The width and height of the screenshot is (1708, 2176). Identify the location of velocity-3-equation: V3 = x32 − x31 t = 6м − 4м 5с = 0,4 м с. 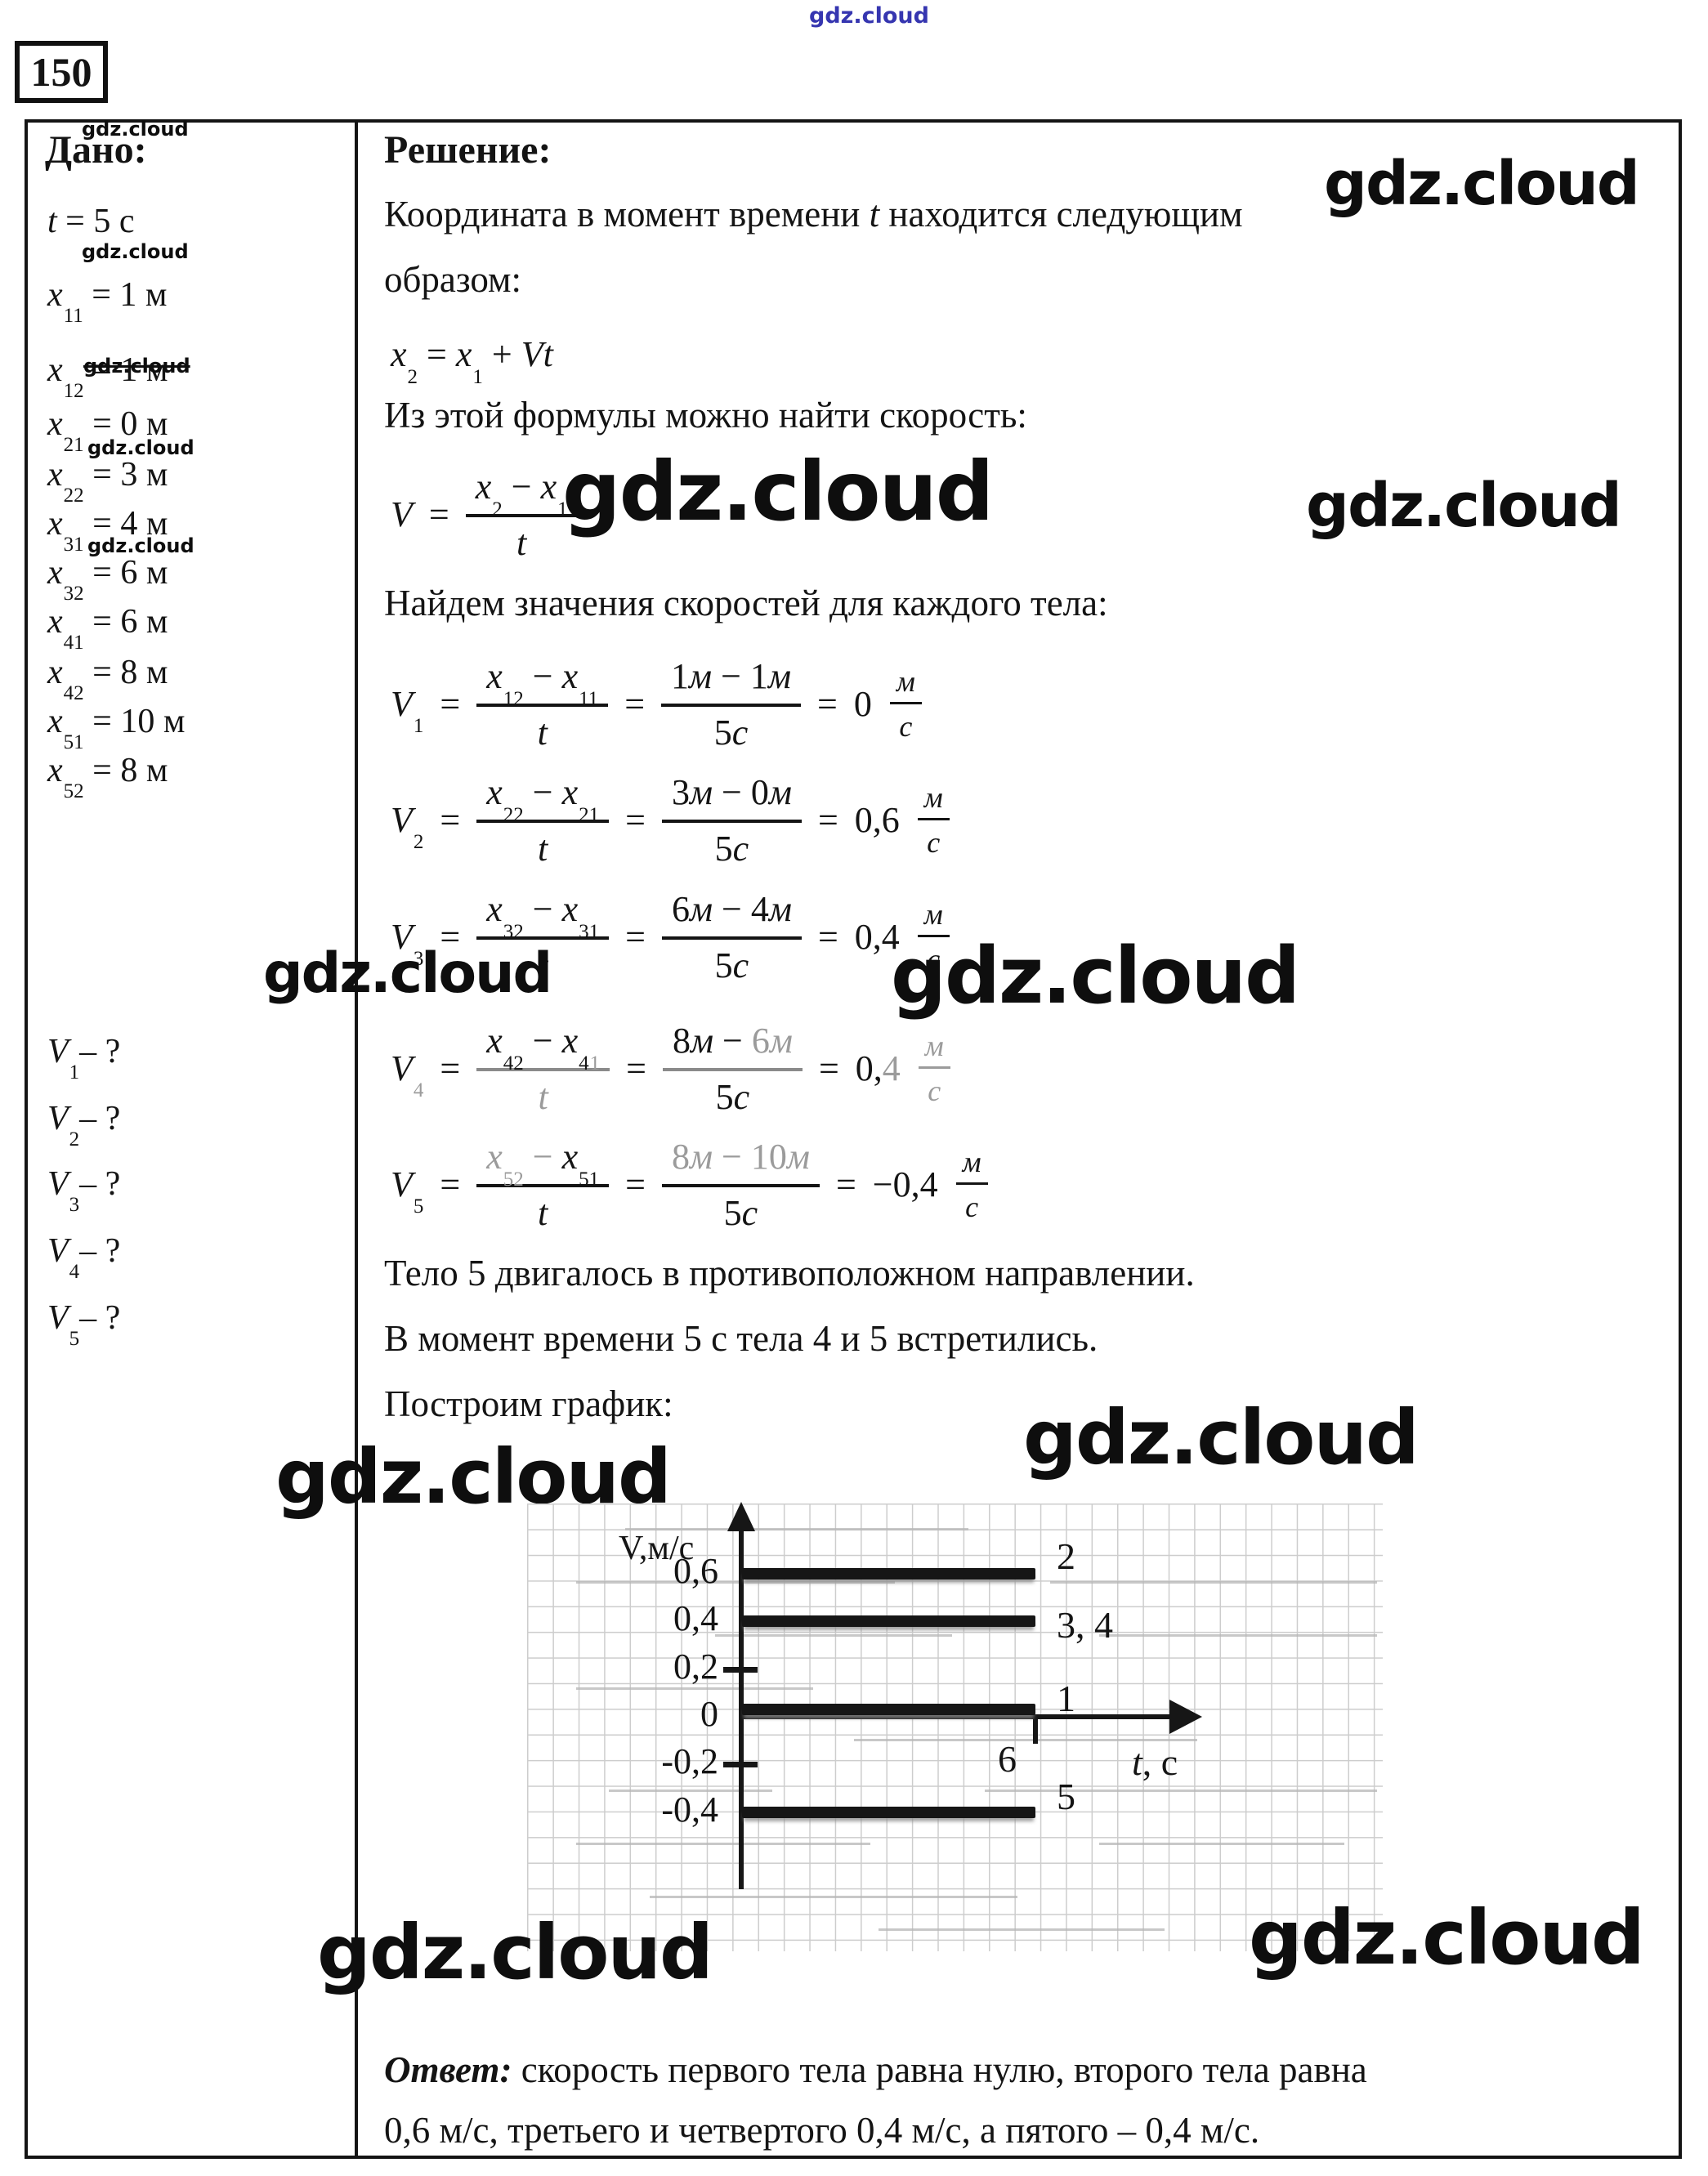
(670, 936).